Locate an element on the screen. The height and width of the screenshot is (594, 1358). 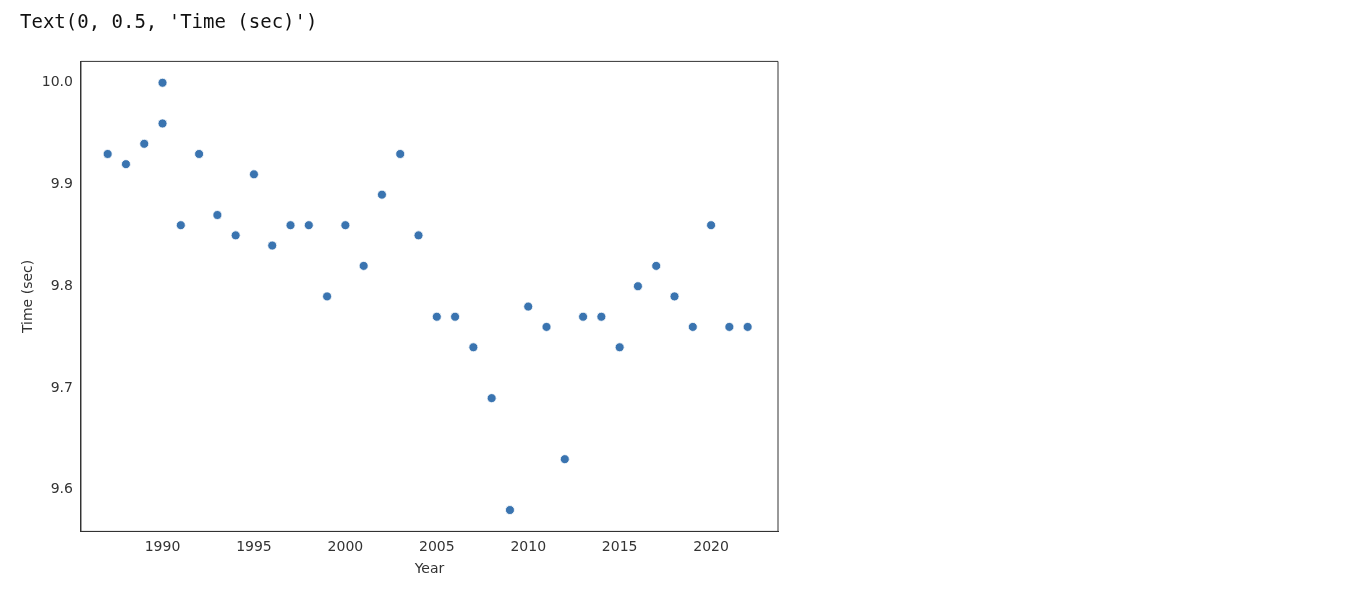
text: Text(0, 0.5, 'Time (sec)') is located at coordinates (169, 22).